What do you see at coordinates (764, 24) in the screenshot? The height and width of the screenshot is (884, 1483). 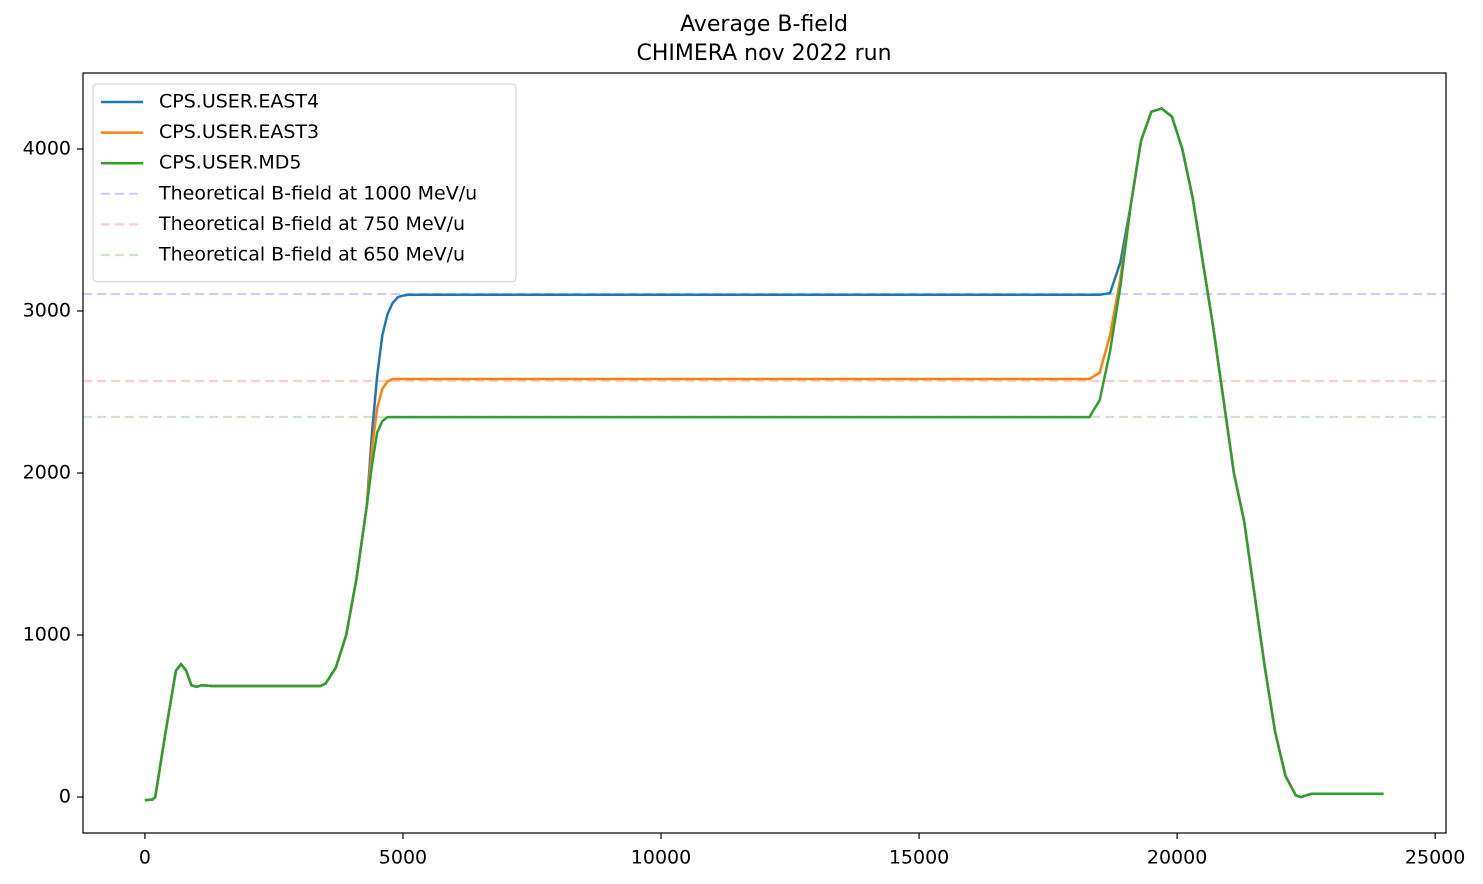 I see `chart-title: Average B-field` at bounding box center [764, 24].